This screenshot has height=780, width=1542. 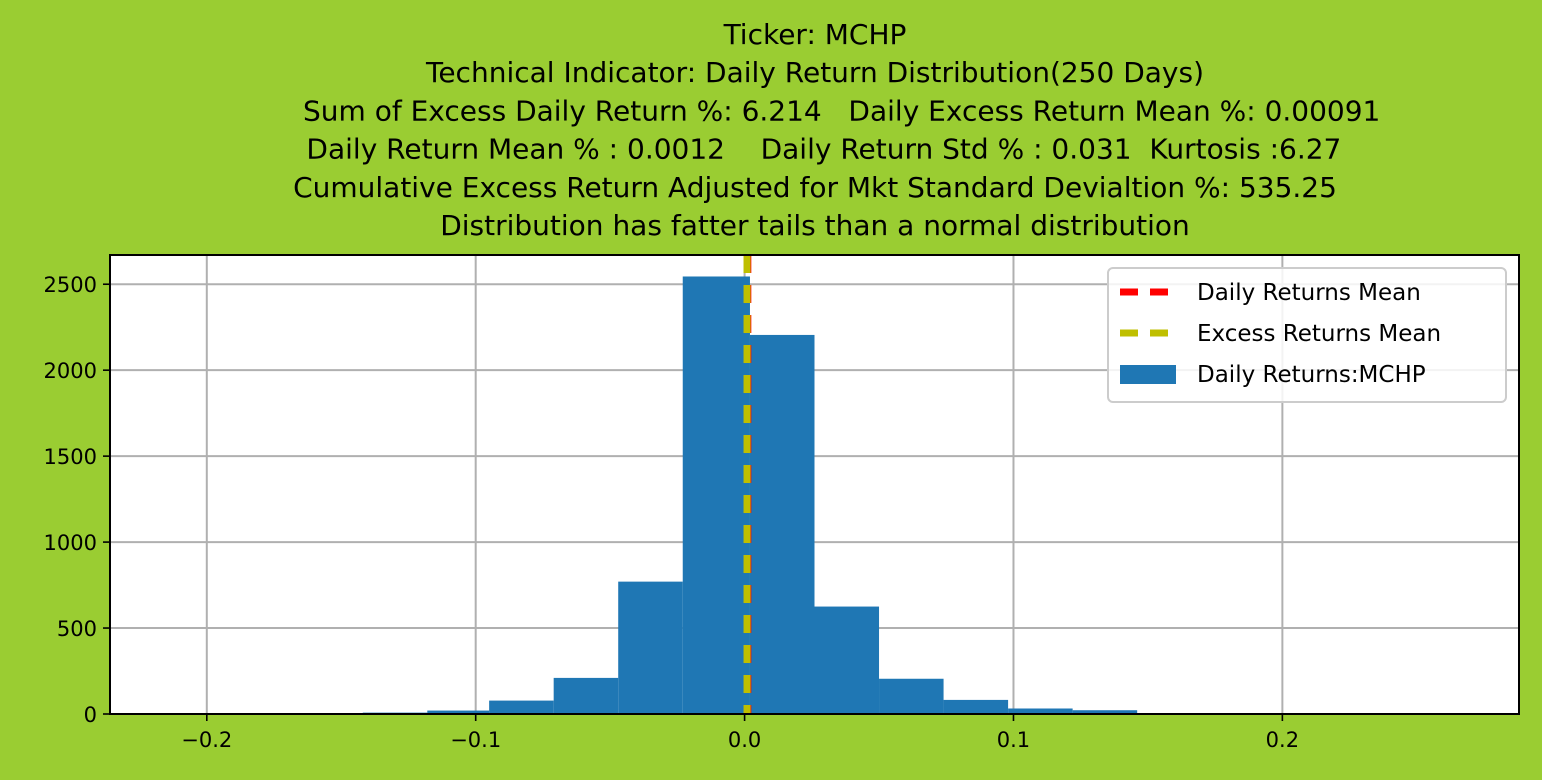 What do you see at coordinates (70, 371) in the screenshot?
I see `y-tick-label: 2000` at bounding box center [70, 371].